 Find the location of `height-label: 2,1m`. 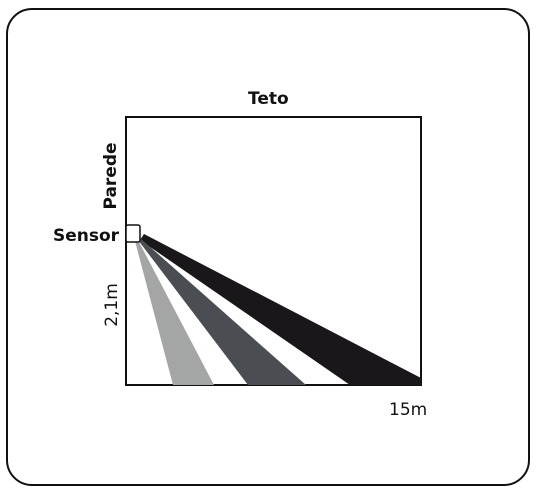

height-label: 2,1m is located at coordinates (112, 305).